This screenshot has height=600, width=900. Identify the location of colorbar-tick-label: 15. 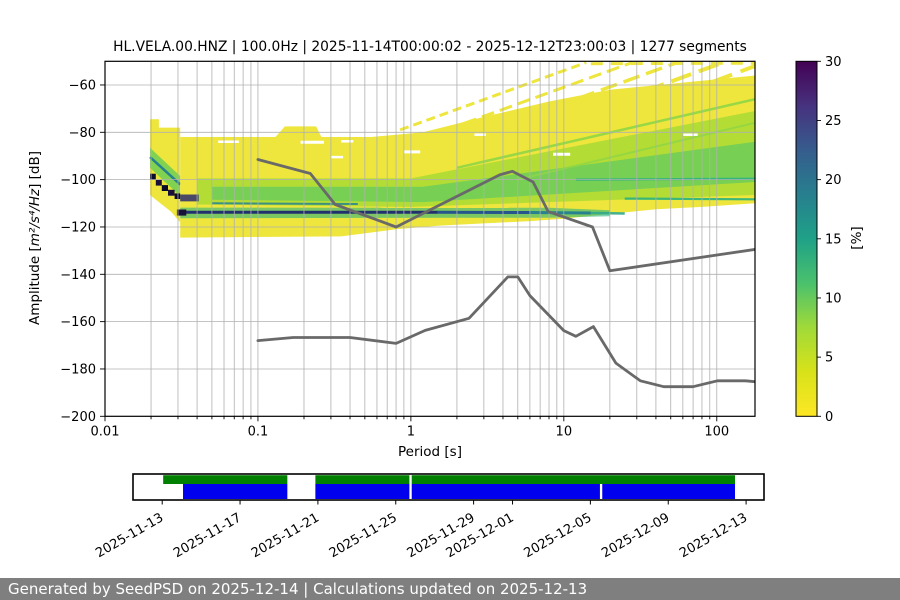
(833, 239).